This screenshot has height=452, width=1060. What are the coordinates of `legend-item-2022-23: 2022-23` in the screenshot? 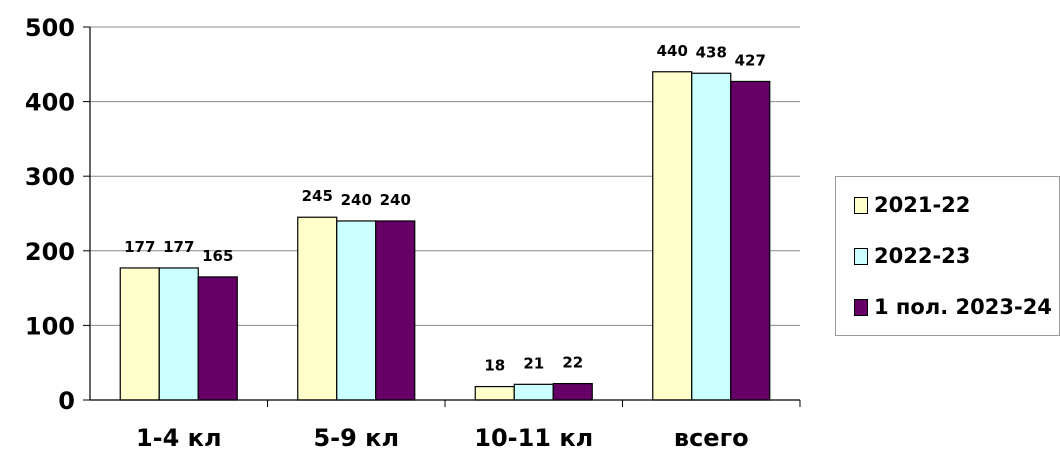 It's located at (912, 256).